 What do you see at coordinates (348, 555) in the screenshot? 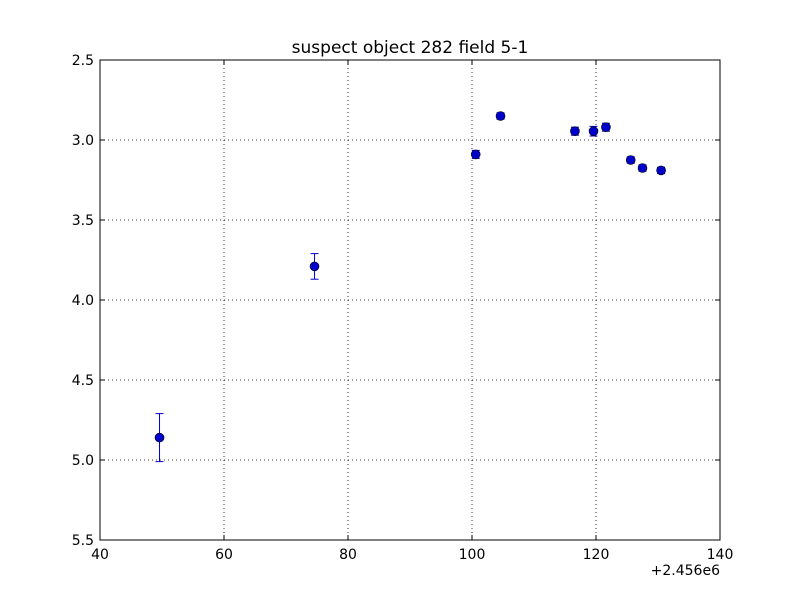
I see `x-tick-label: 80` at bounding box center [348, 555].